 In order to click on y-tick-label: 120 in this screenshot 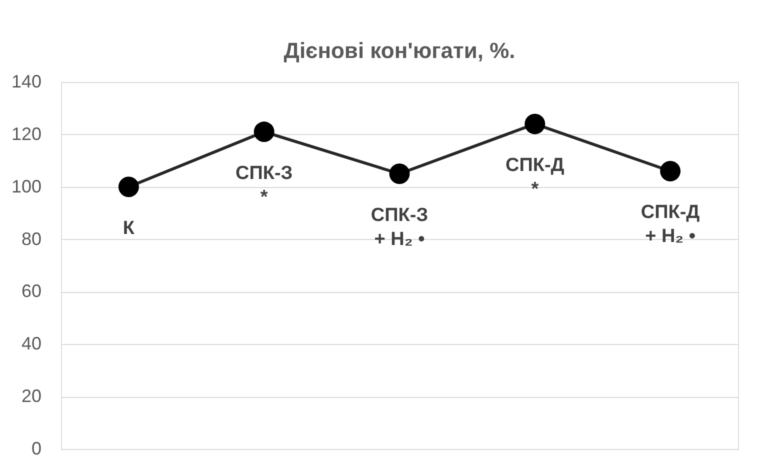, I will do `click(26, 134)`.